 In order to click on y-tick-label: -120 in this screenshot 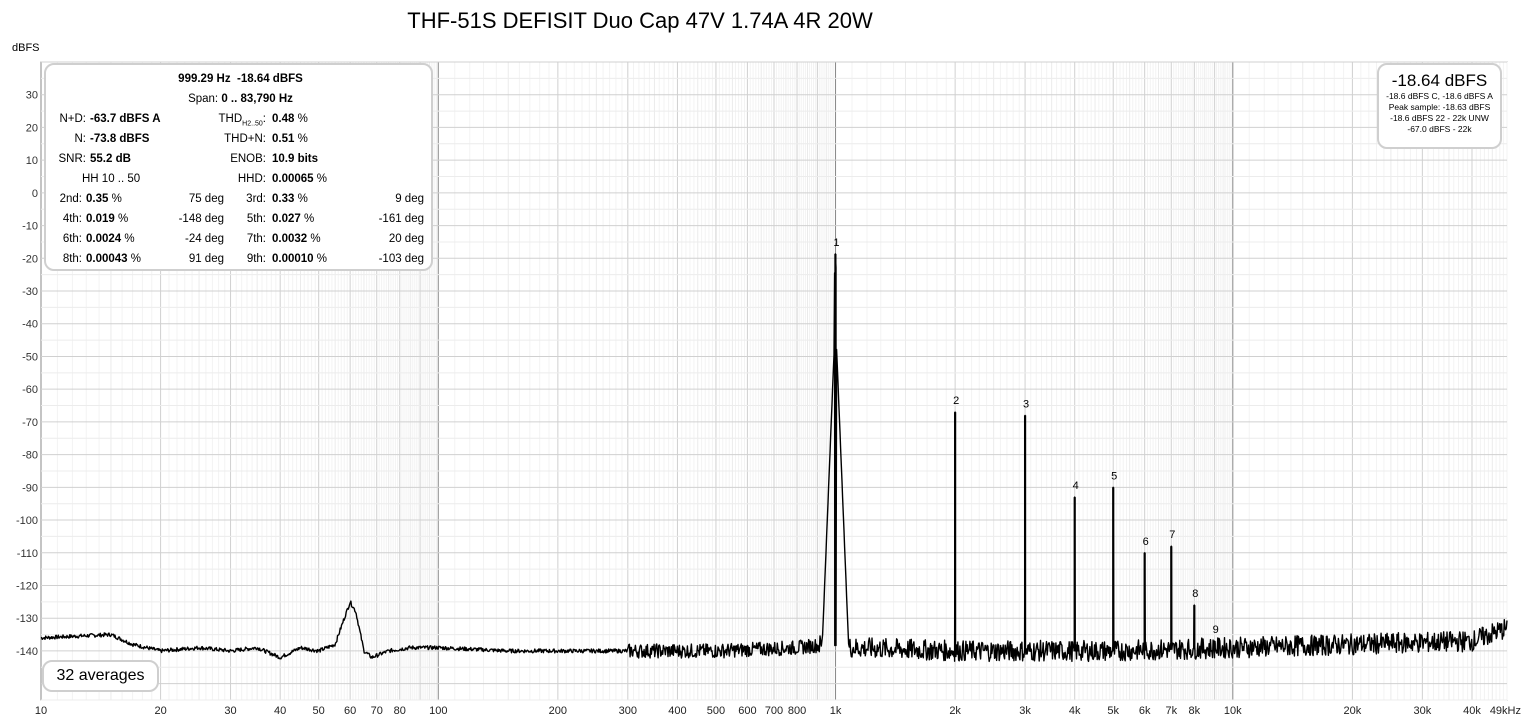, I will do `click(27, 586)`.